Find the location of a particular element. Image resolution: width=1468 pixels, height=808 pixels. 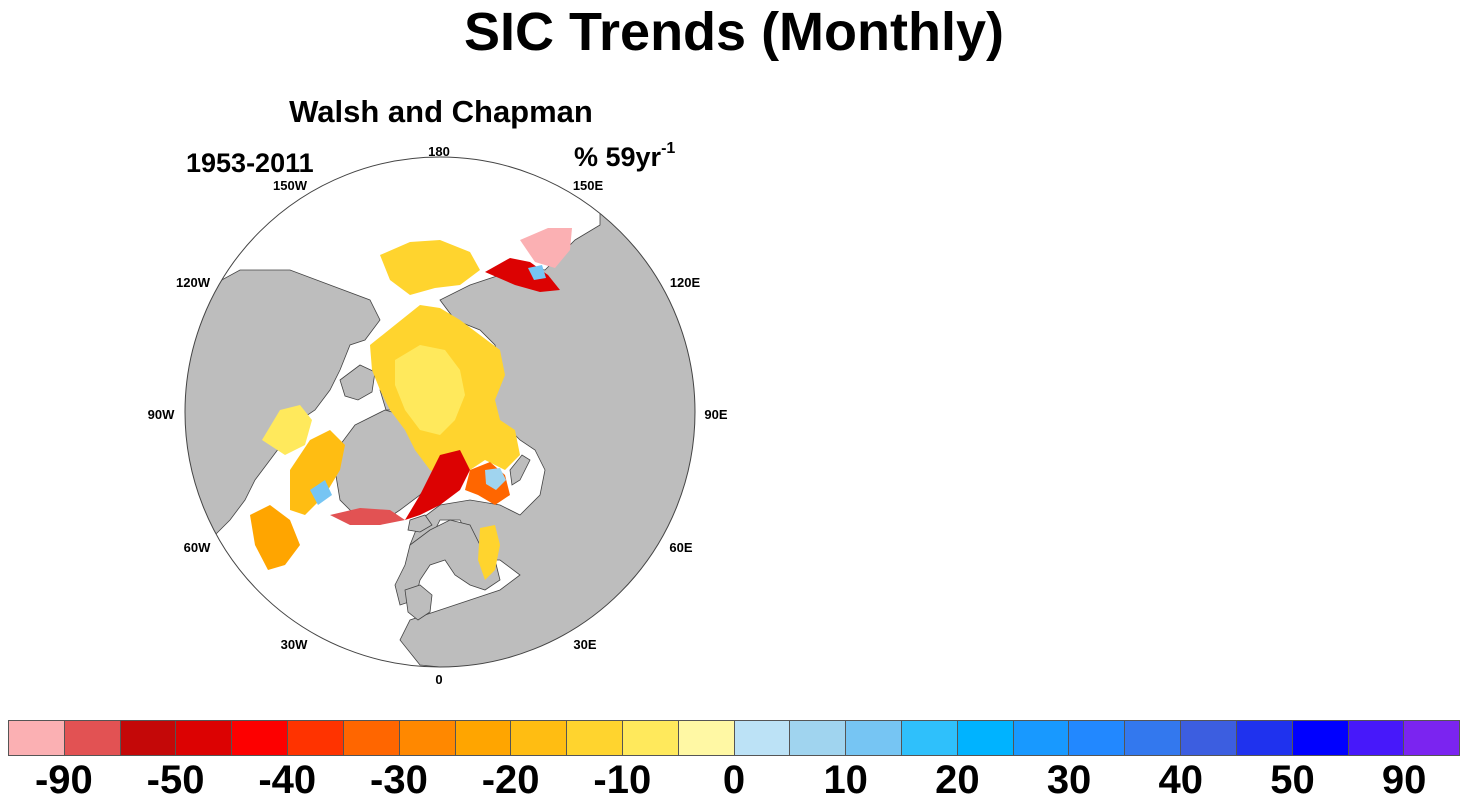

colorbar-tick-label: 0 is located at coordinates (734, 780).